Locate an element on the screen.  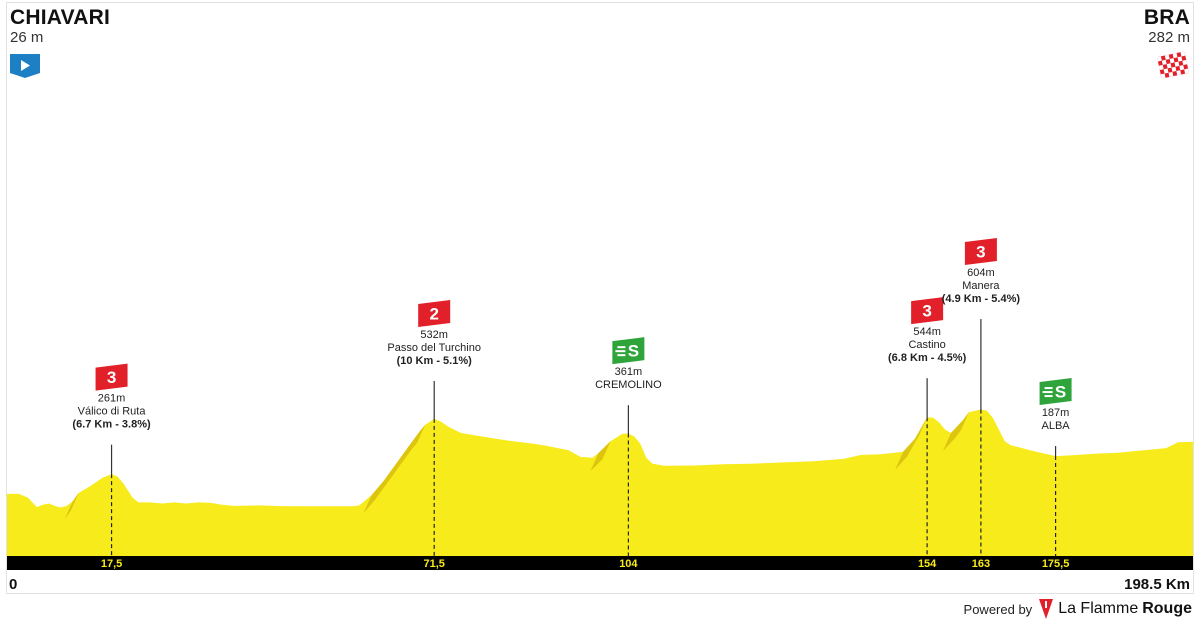
km-tick-label: 71,5 is located at coordinates (433, 564).